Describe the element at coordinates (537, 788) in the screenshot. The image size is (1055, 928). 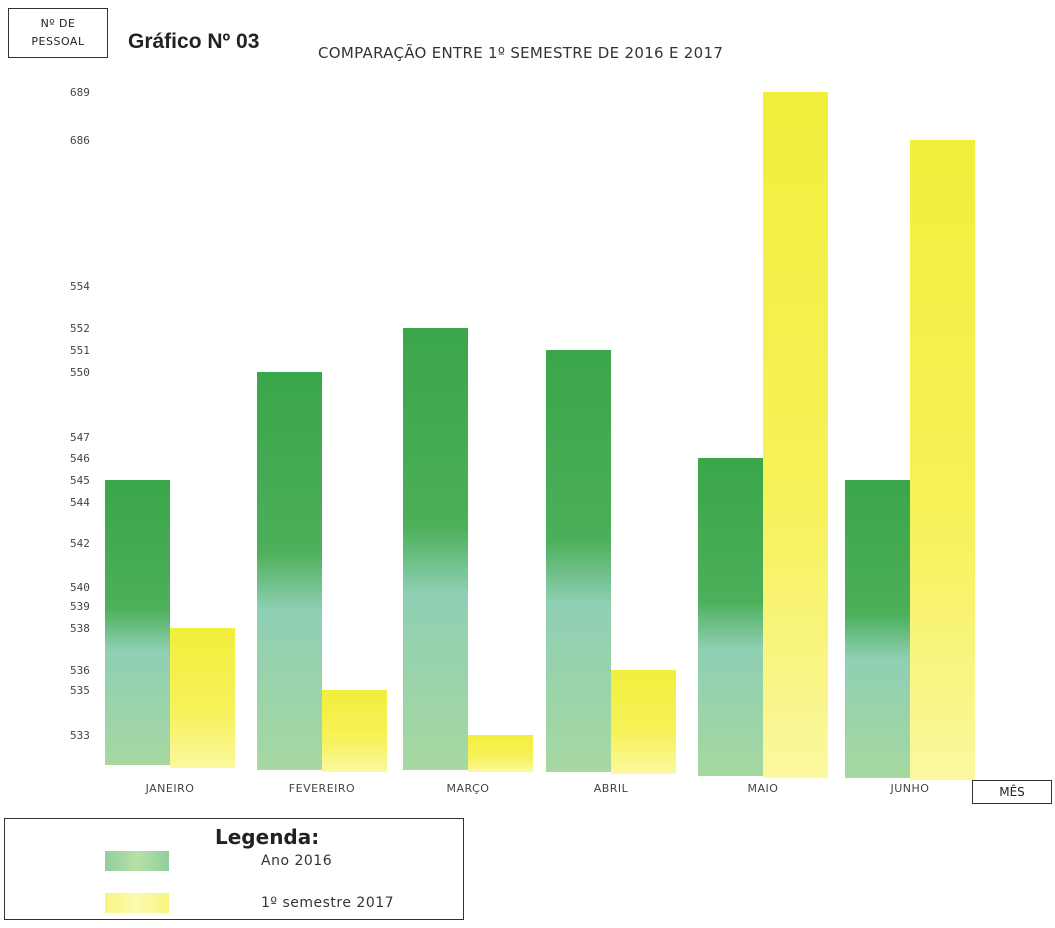
I see `x-axis-labels: JANEIRO FEVEREIRO MARÇO ABRIL MAIO JUNHO` at that location.